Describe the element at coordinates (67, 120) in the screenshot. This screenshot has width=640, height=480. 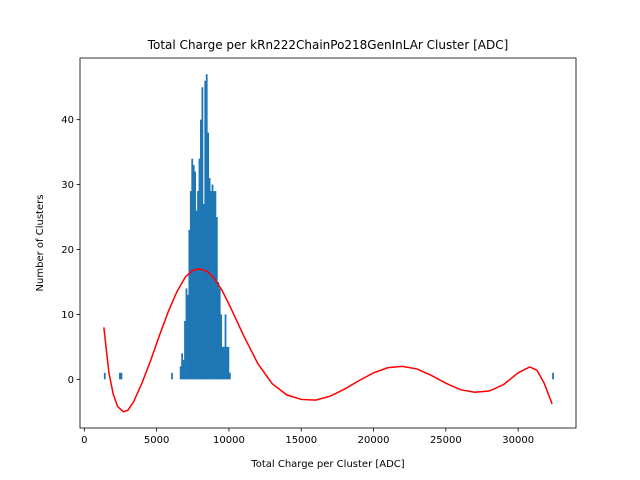
I see `y-tick-label: 40` at that location.